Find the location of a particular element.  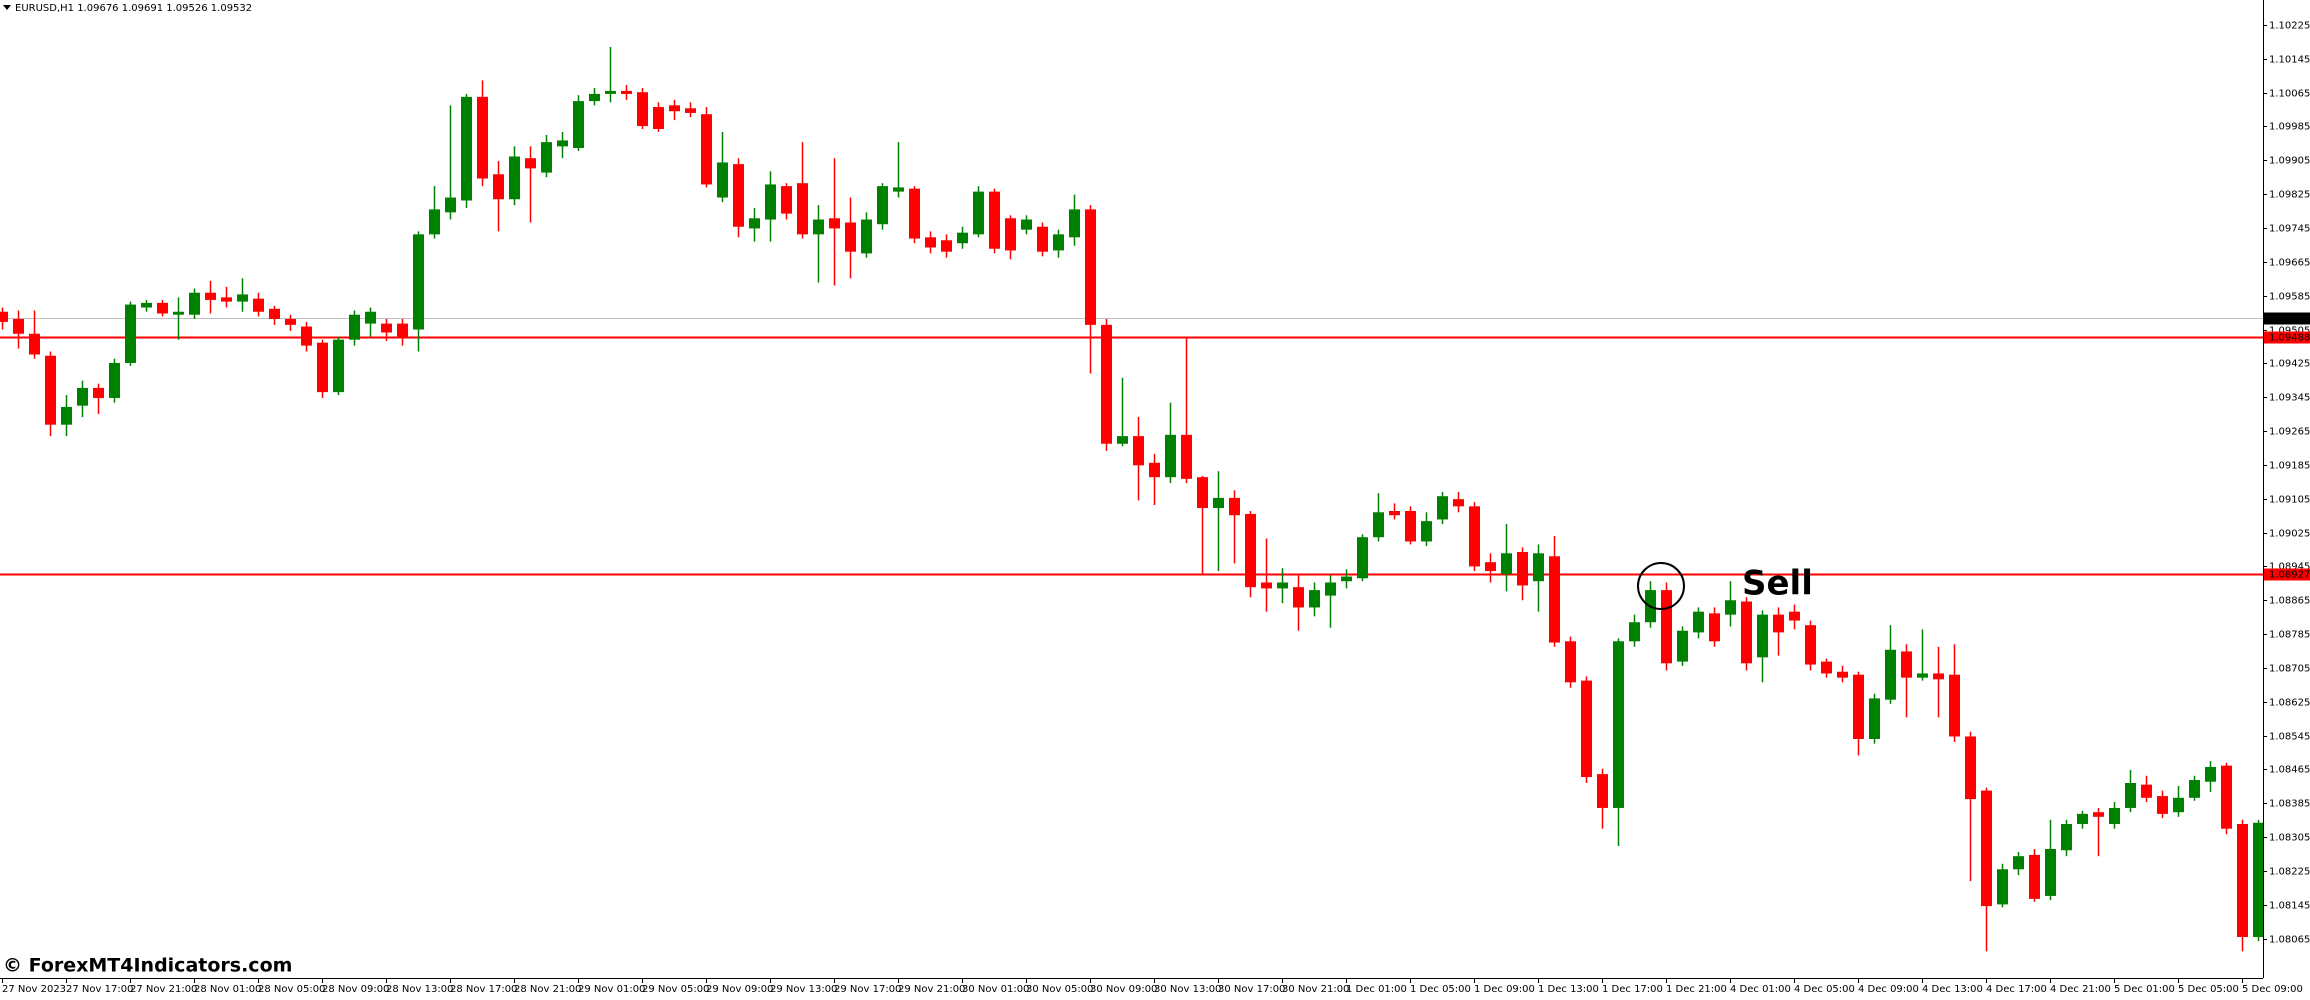

y-tick-label: 1.09745 is located at coordinates (2289, 229).